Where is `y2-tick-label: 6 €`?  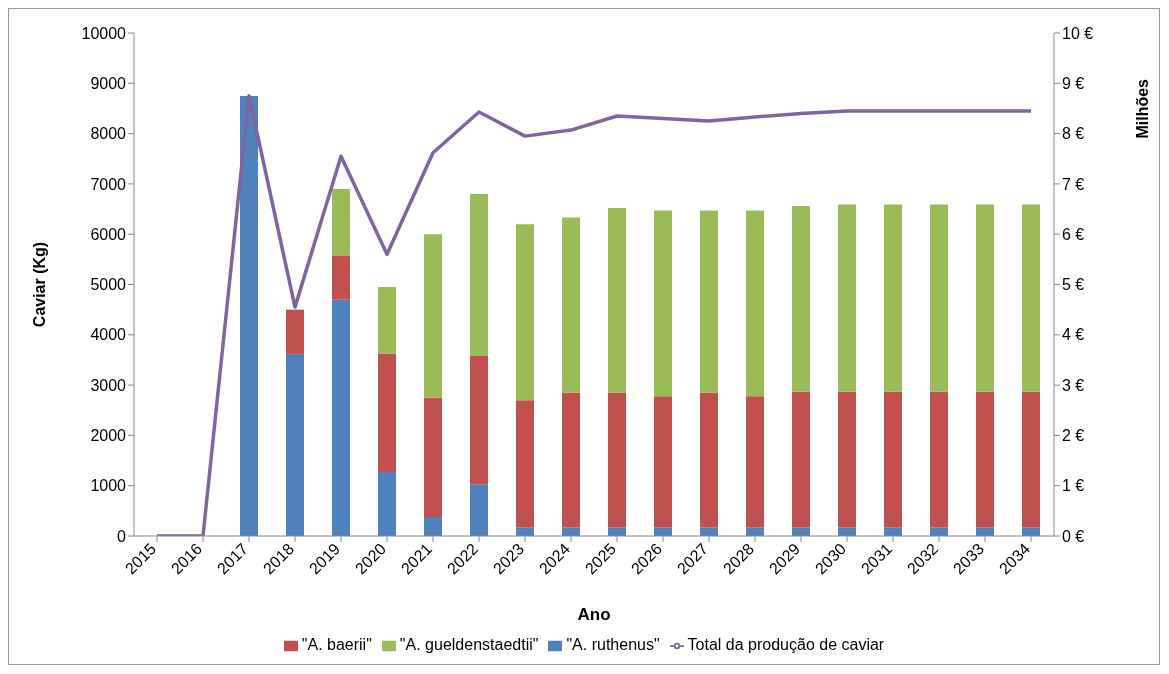
y2-tick-label: 6 € is located at coordinates (1073, 234).